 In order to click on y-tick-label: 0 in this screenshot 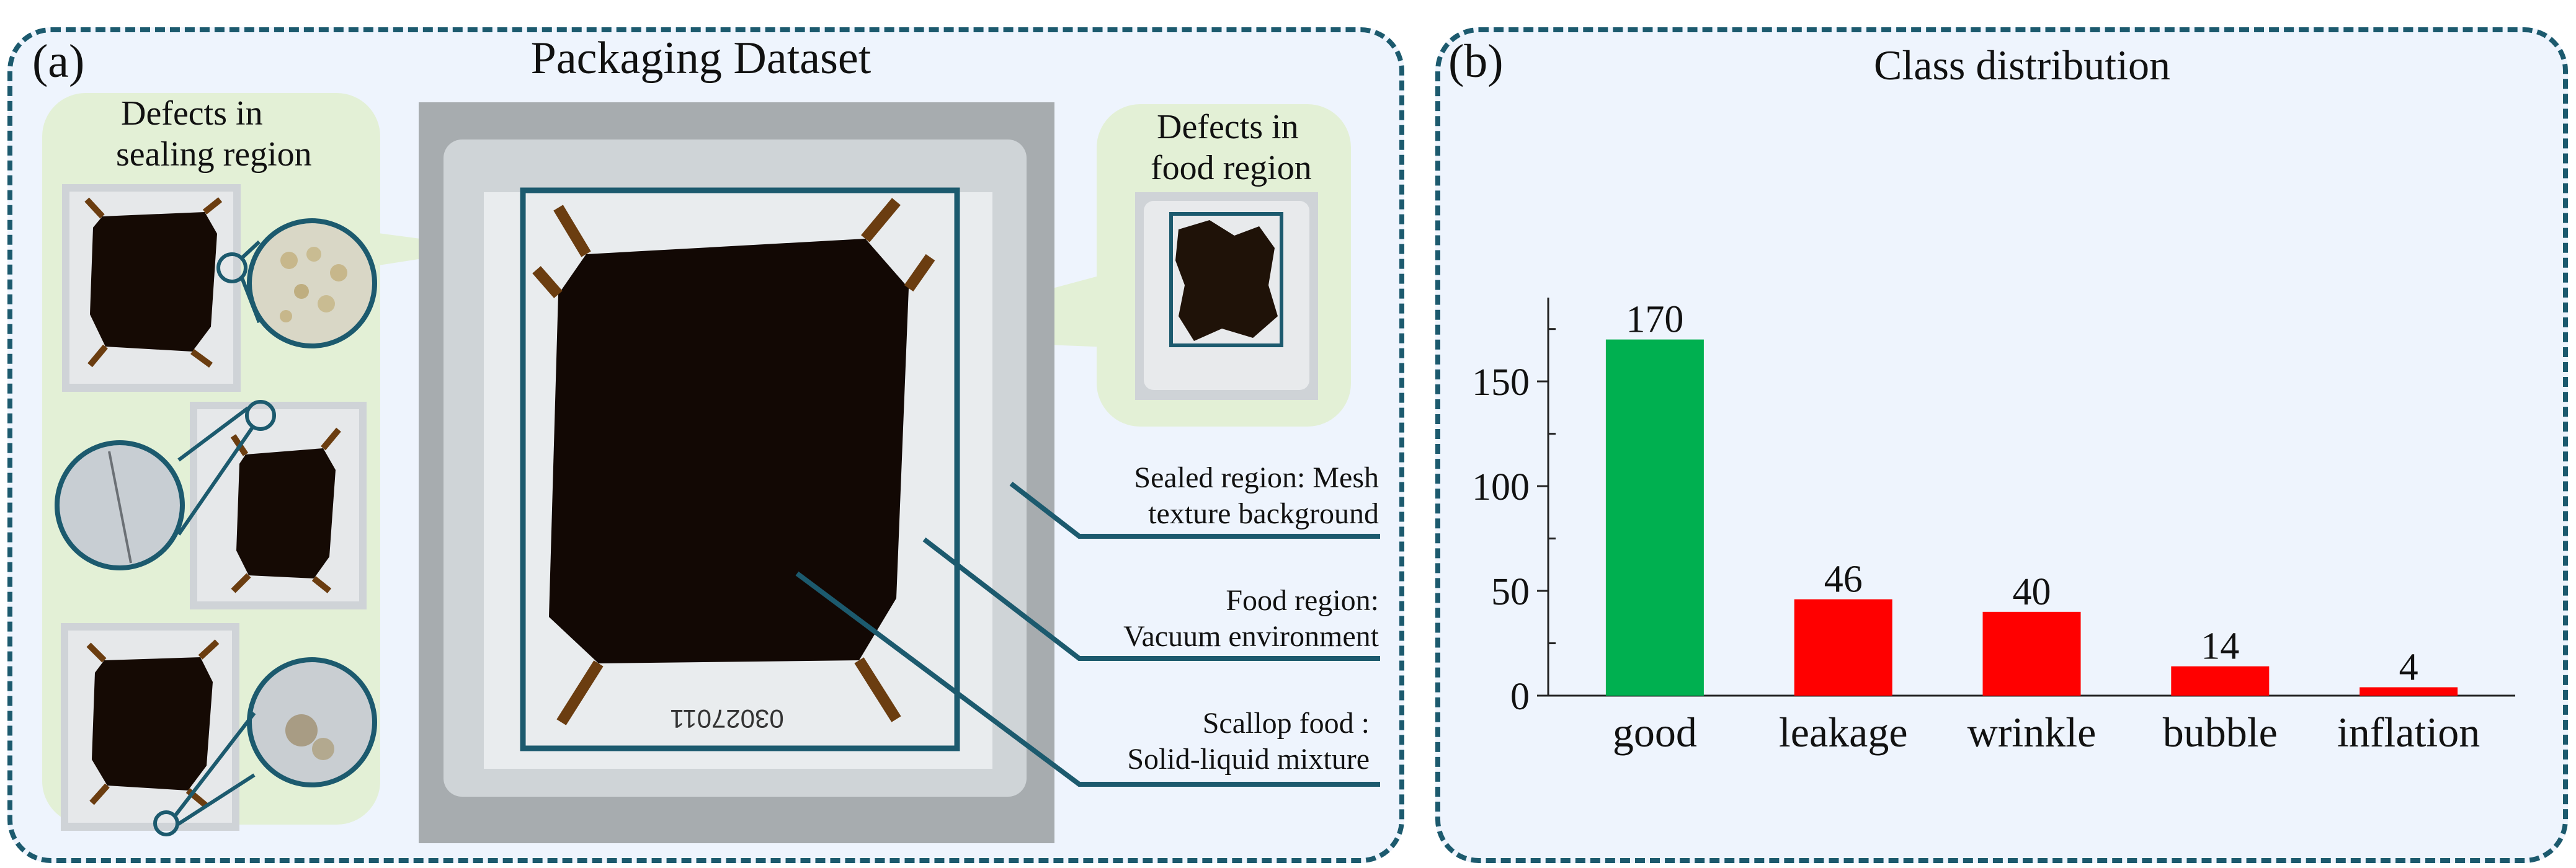, I will do `click(1520, 697)`.